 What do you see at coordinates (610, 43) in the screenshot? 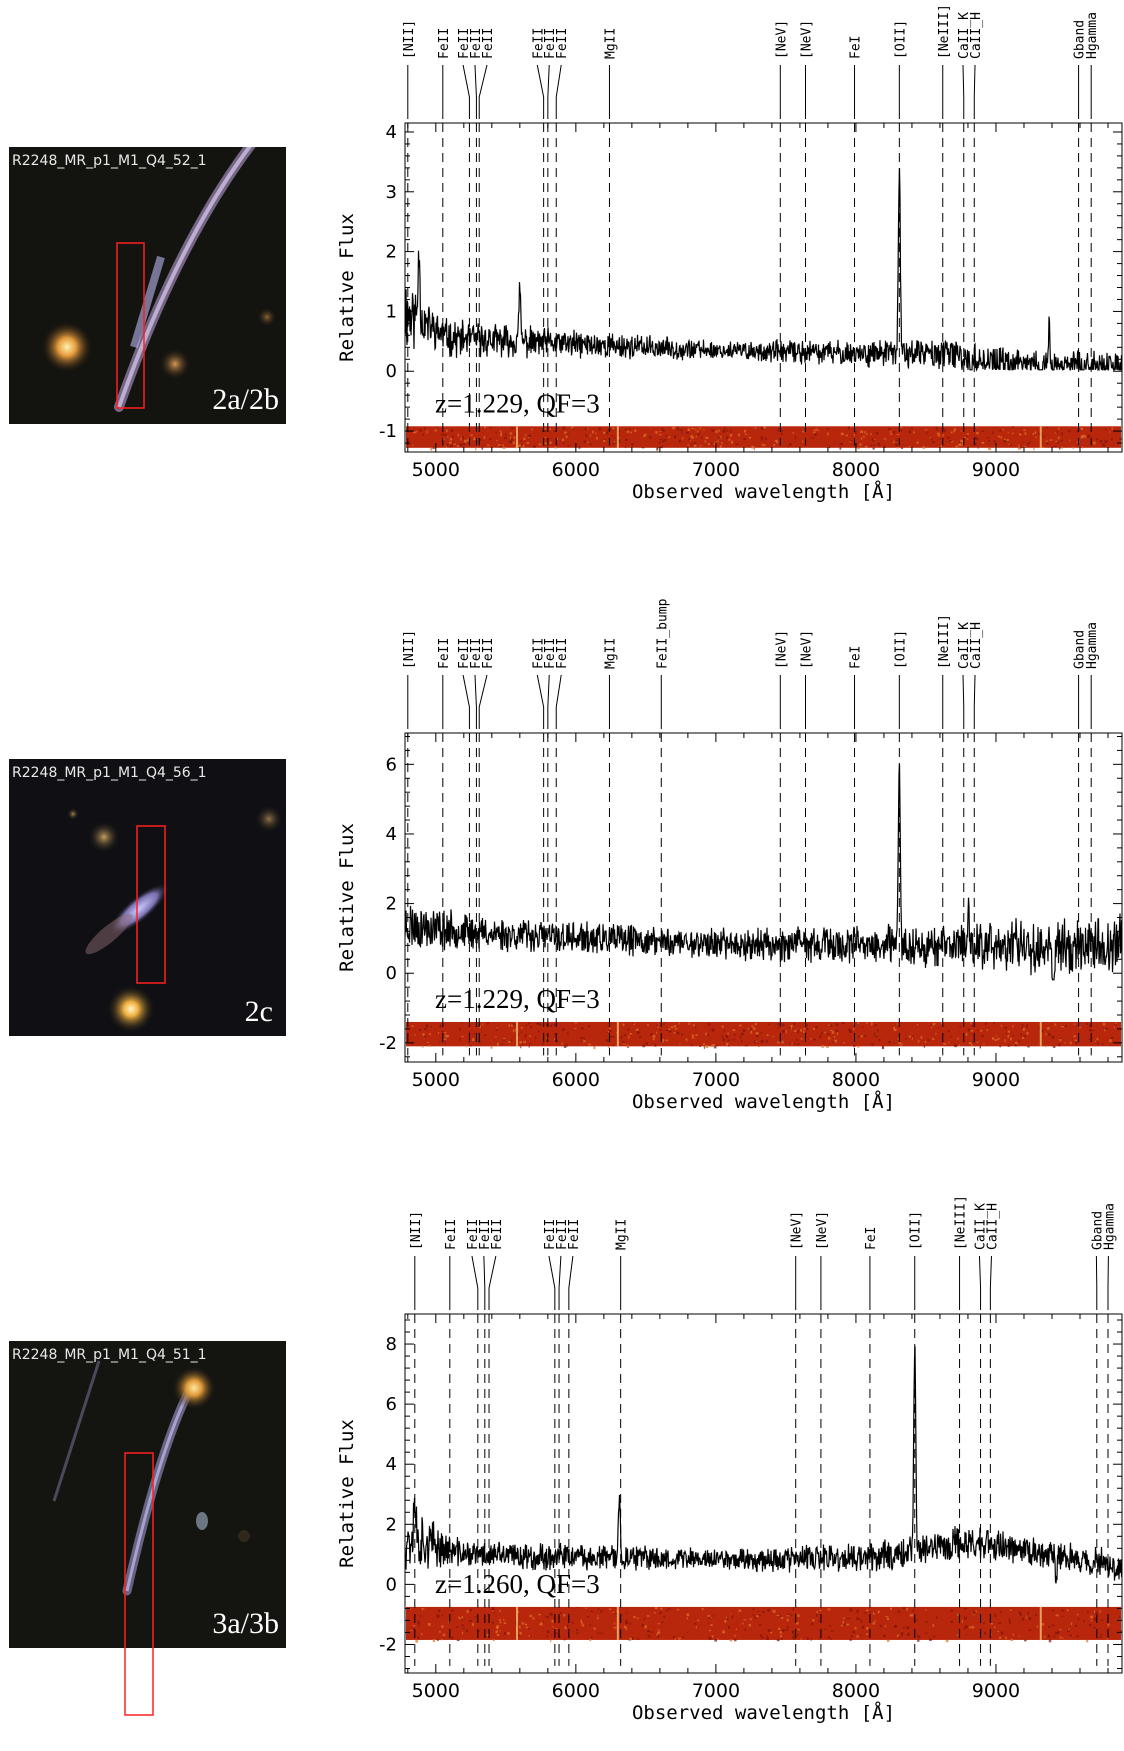
I see `line-marker-label: MgII` at bounding box center [610, 43].